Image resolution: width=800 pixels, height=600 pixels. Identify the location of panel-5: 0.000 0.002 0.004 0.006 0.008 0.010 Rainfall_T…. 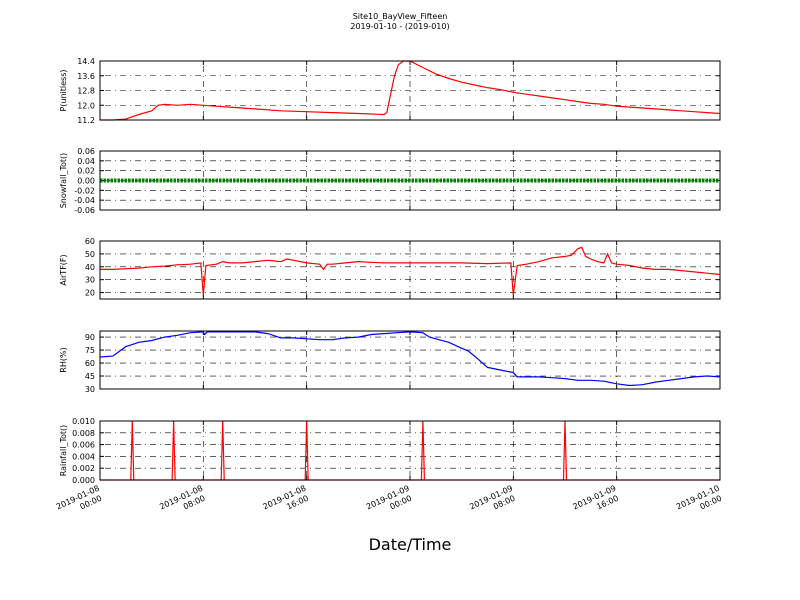
(390, 451).